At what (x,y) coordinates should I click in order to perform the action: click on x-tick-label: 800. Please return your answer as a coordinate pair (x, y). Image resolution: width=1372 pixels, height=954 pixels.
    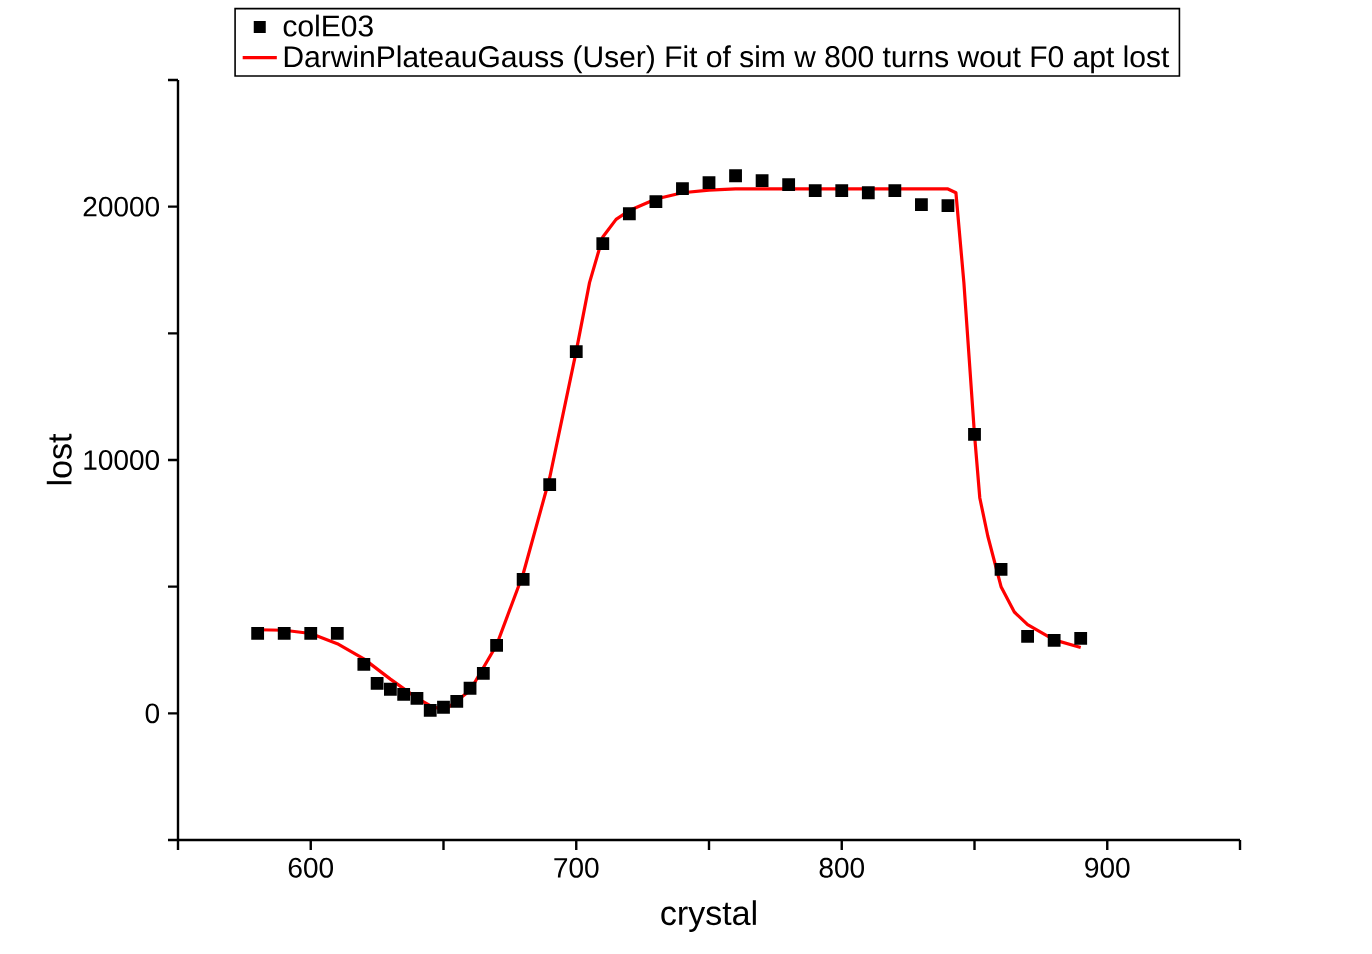
    Looking at the image, I should click on (842, 867).